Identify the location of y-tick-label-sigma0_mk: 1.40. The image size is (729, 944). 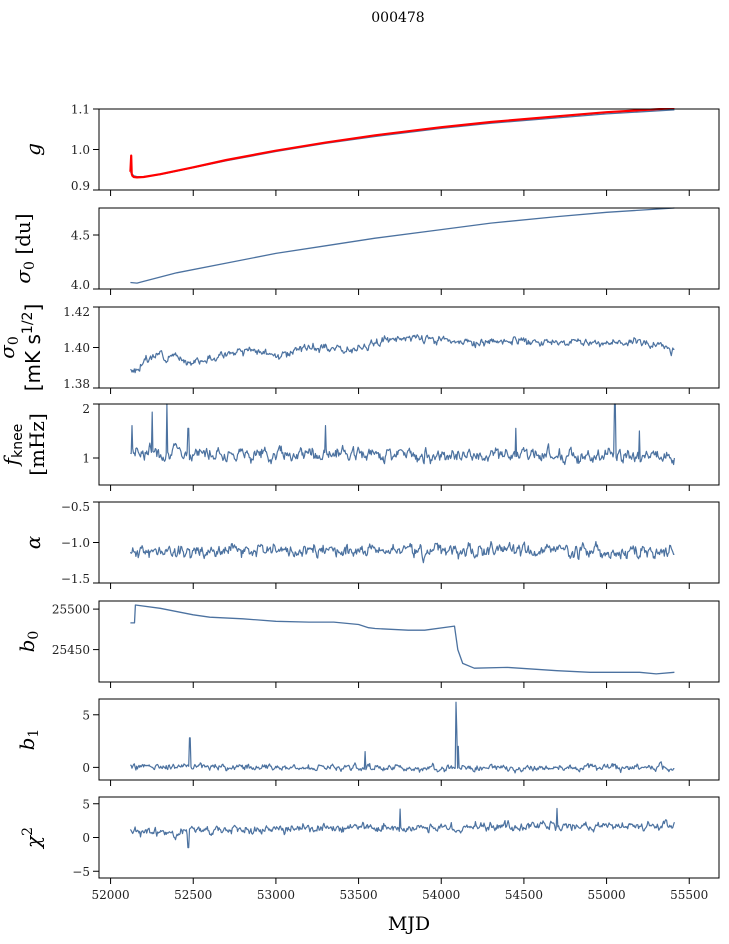
(76, 348).